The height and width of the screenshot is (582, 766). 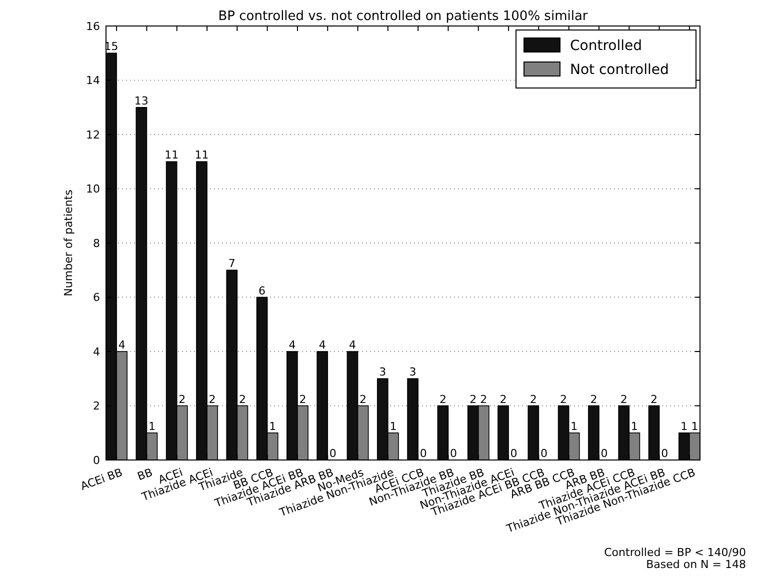 What do you see at coordinates (696, 564) in the screenshot?
I see `text: Based on N = 148` at bounding box center [696, 564].